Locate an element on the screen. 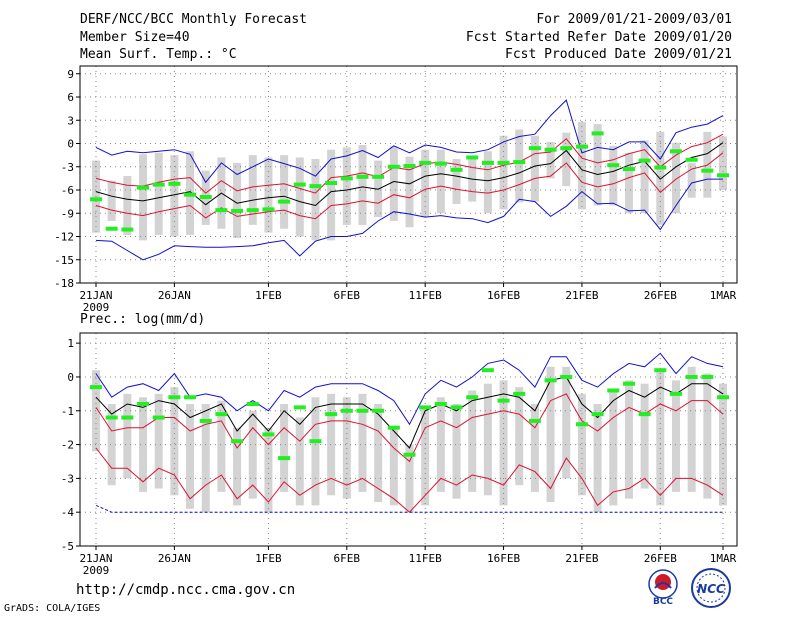  inner-upper-line is located at coordinates (409, 428).